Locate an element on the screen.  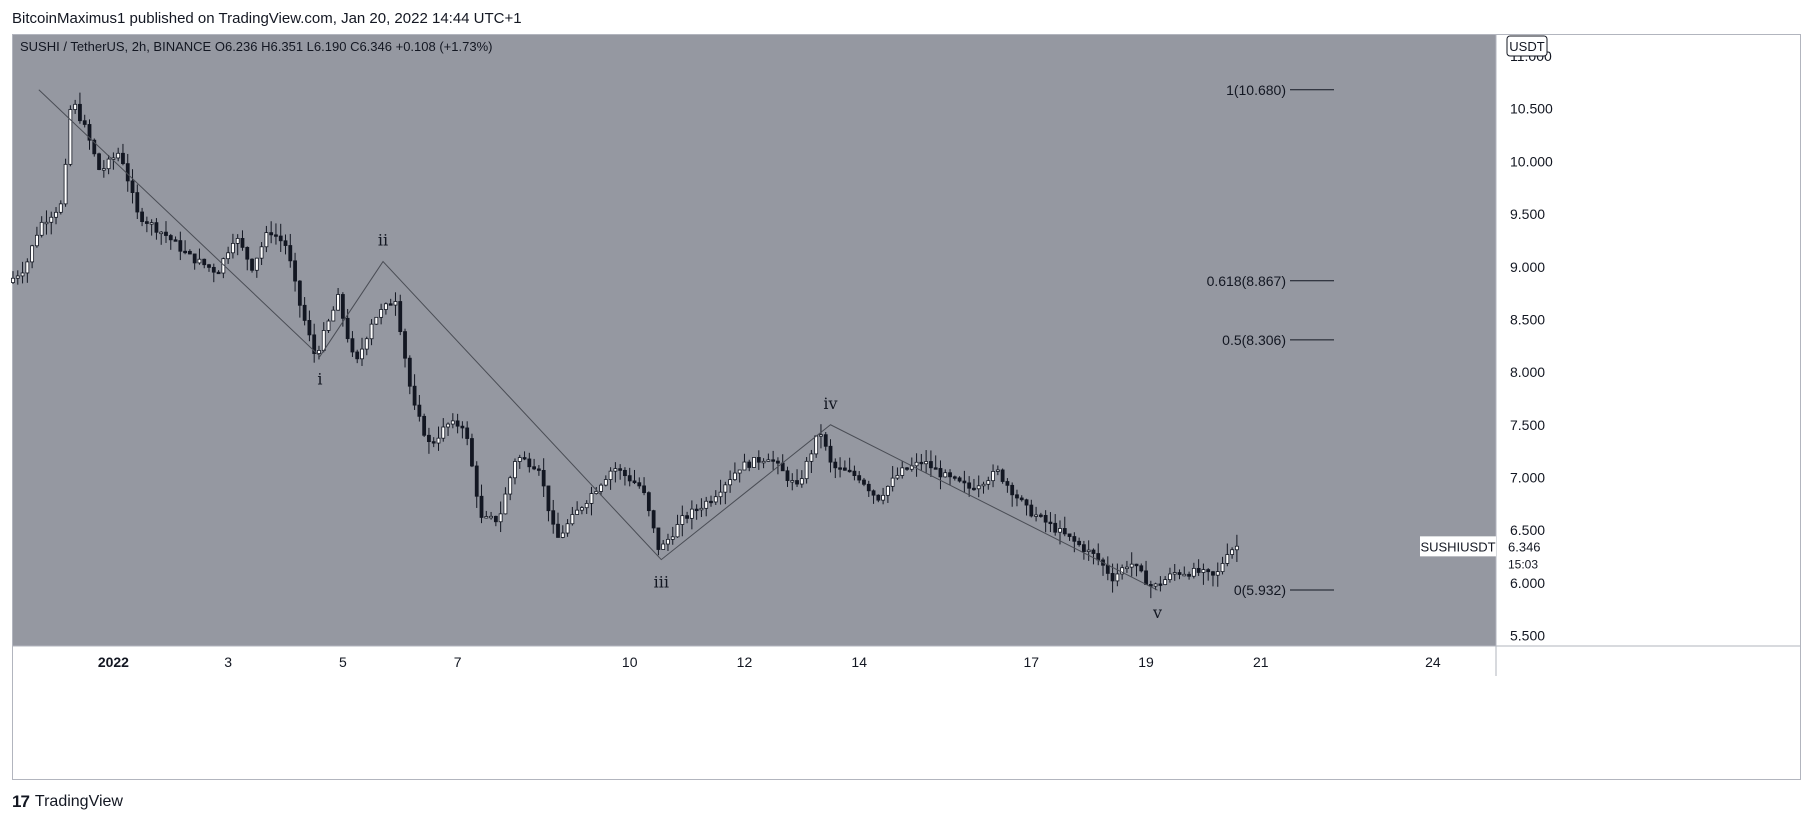
x-tick-label: 17 is located at coordinates (1032, 662).